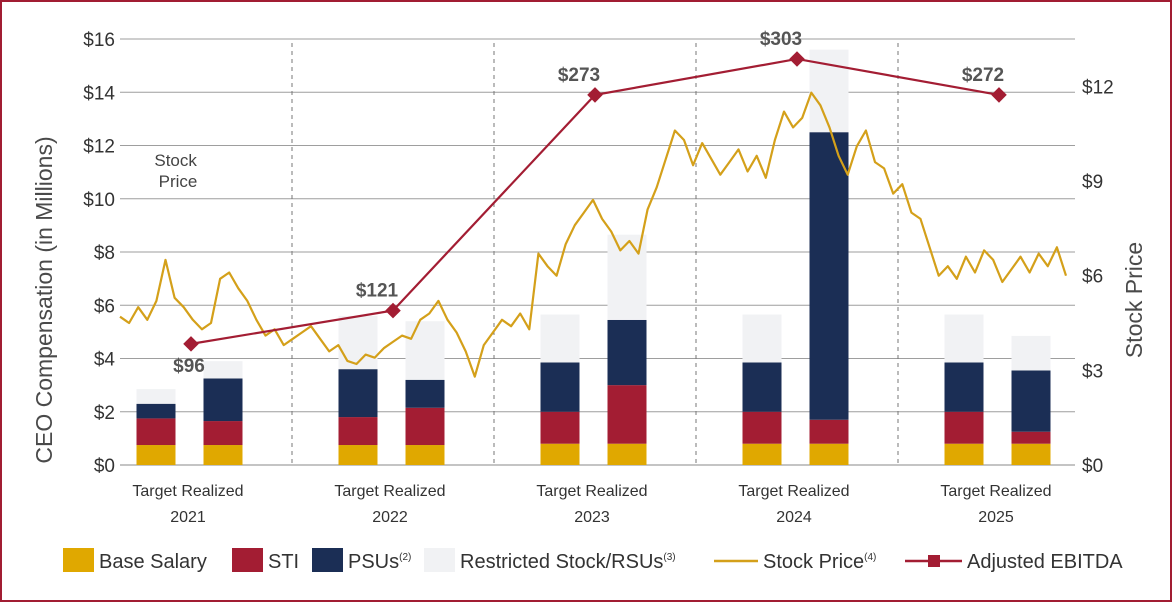  What do you see at coordinates (964, 427) in the screenshot?
I see `bar-2025-target-sti` at bounding box center [964, 427].